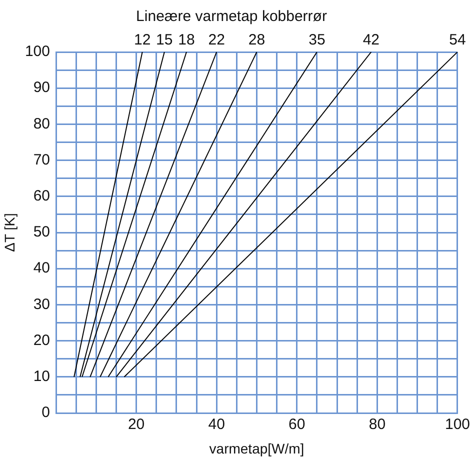  I want to click on series-label: 18, so click(186, 40).